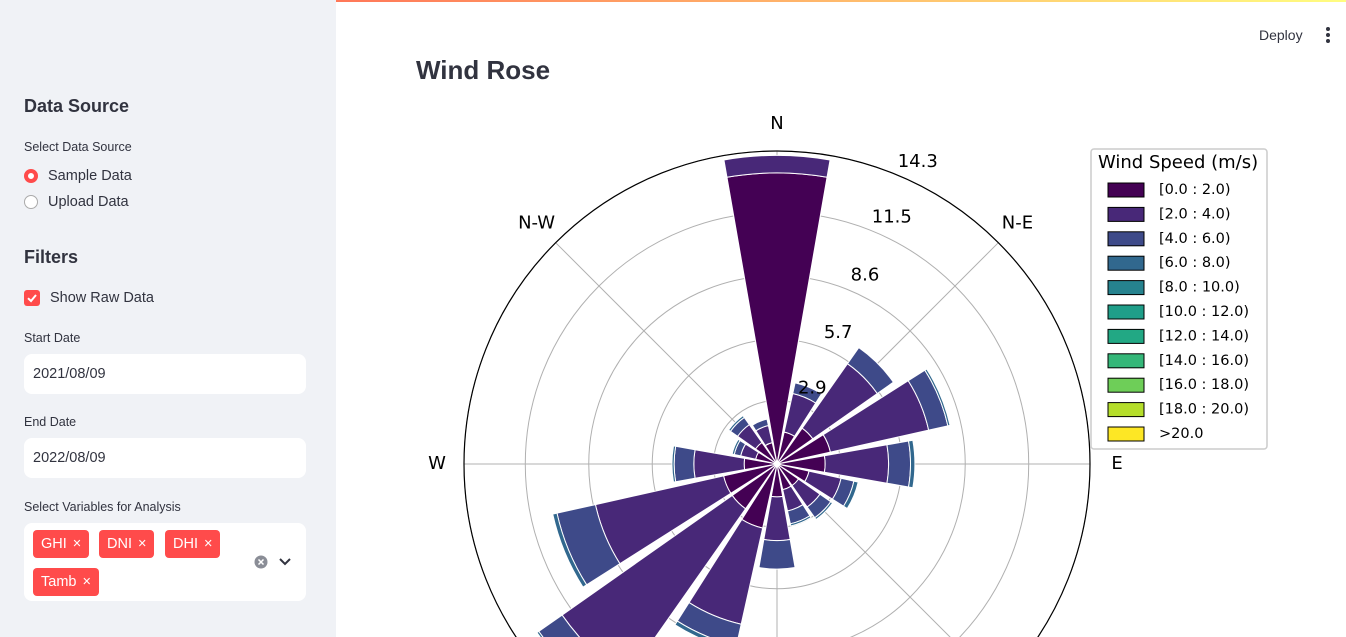 Image resolution: width=1346 pixels, height=637 pixels. What do you see at coordinates (776, 123) in the screenshot?
I see `direction-label: N` at bounding box center [776, 123].